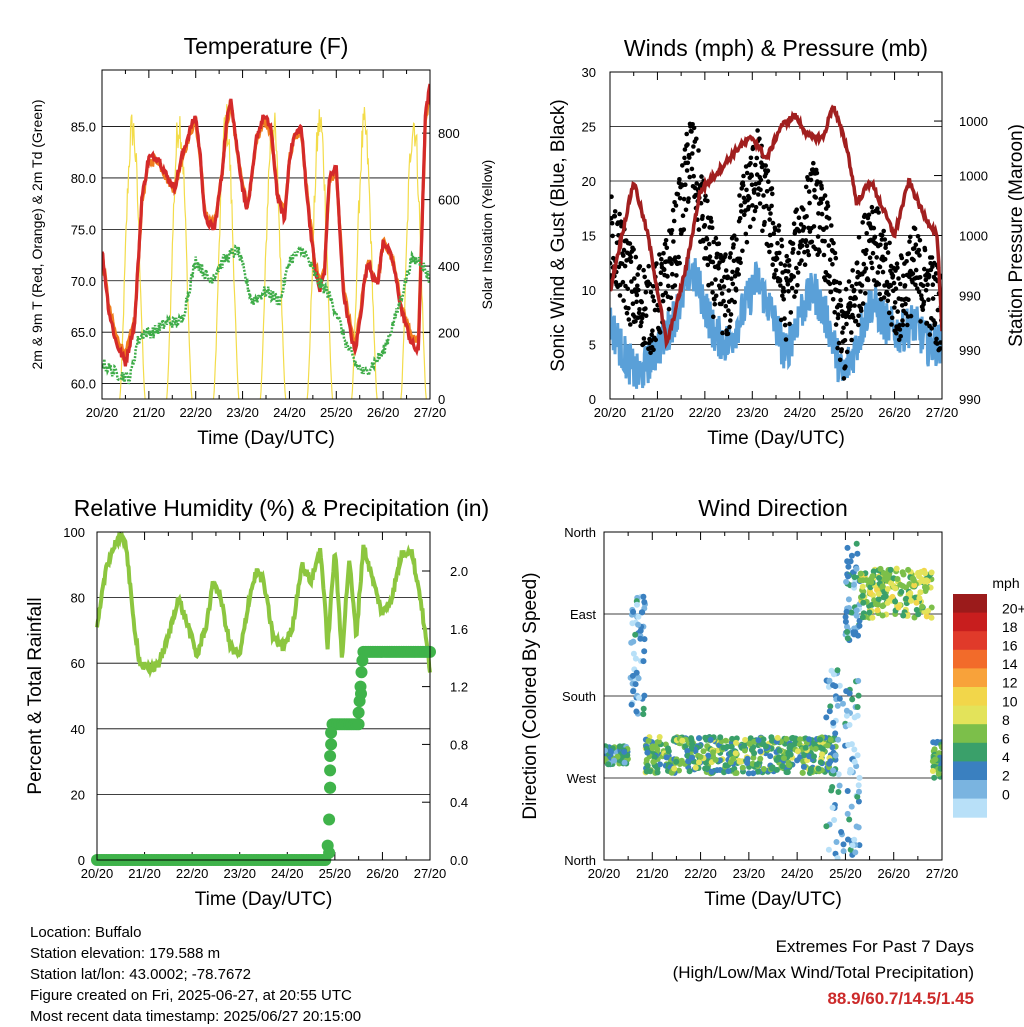 Image resolution: width=1024 pixels, height=1027 pixels. Describe the element at coordinates (78, 729) in the screenshot. I see `y-tick-label: 40` at that location.